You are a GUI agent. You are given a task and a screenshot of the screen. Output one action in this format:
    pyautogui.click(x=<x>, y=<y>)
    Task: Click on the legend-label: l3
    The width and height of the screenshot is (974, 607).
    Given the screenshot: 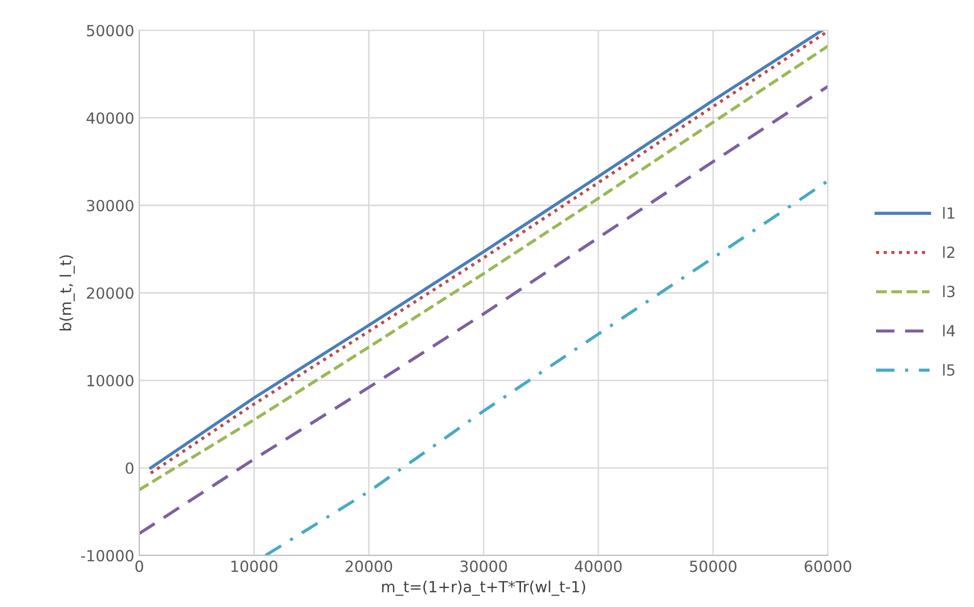 What is the action you would take?
    pyautogui.click(x=949, y=291)
    